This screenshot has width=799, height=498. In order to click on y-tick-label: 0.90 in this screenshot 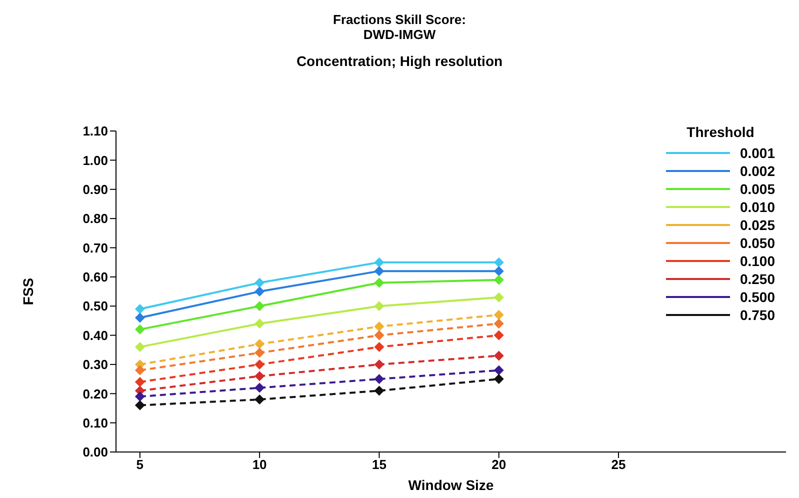, I will do `click(95, 189)`.